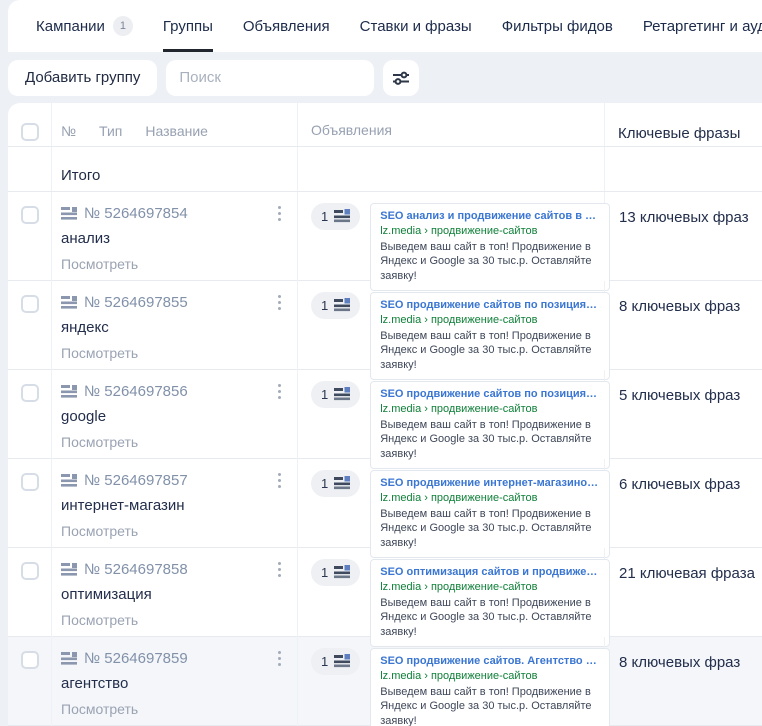 The height and width of the screenshot is (726, 762). I want to click on totals-label-cell: Итого, so click(175, 169).